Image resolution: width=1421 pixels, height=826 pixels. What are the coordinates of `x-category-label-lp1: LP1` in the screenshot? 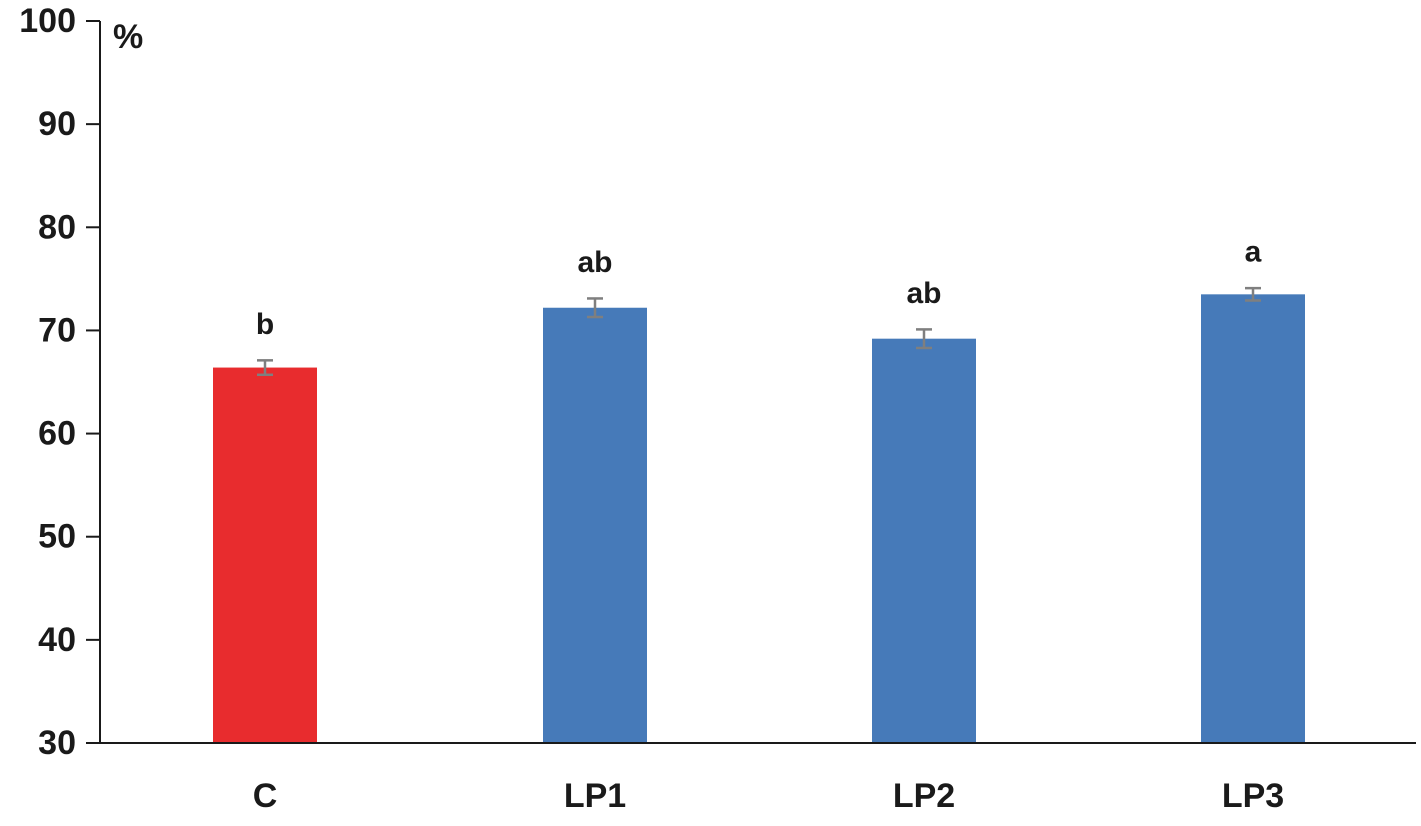 It's located at (595, 796).